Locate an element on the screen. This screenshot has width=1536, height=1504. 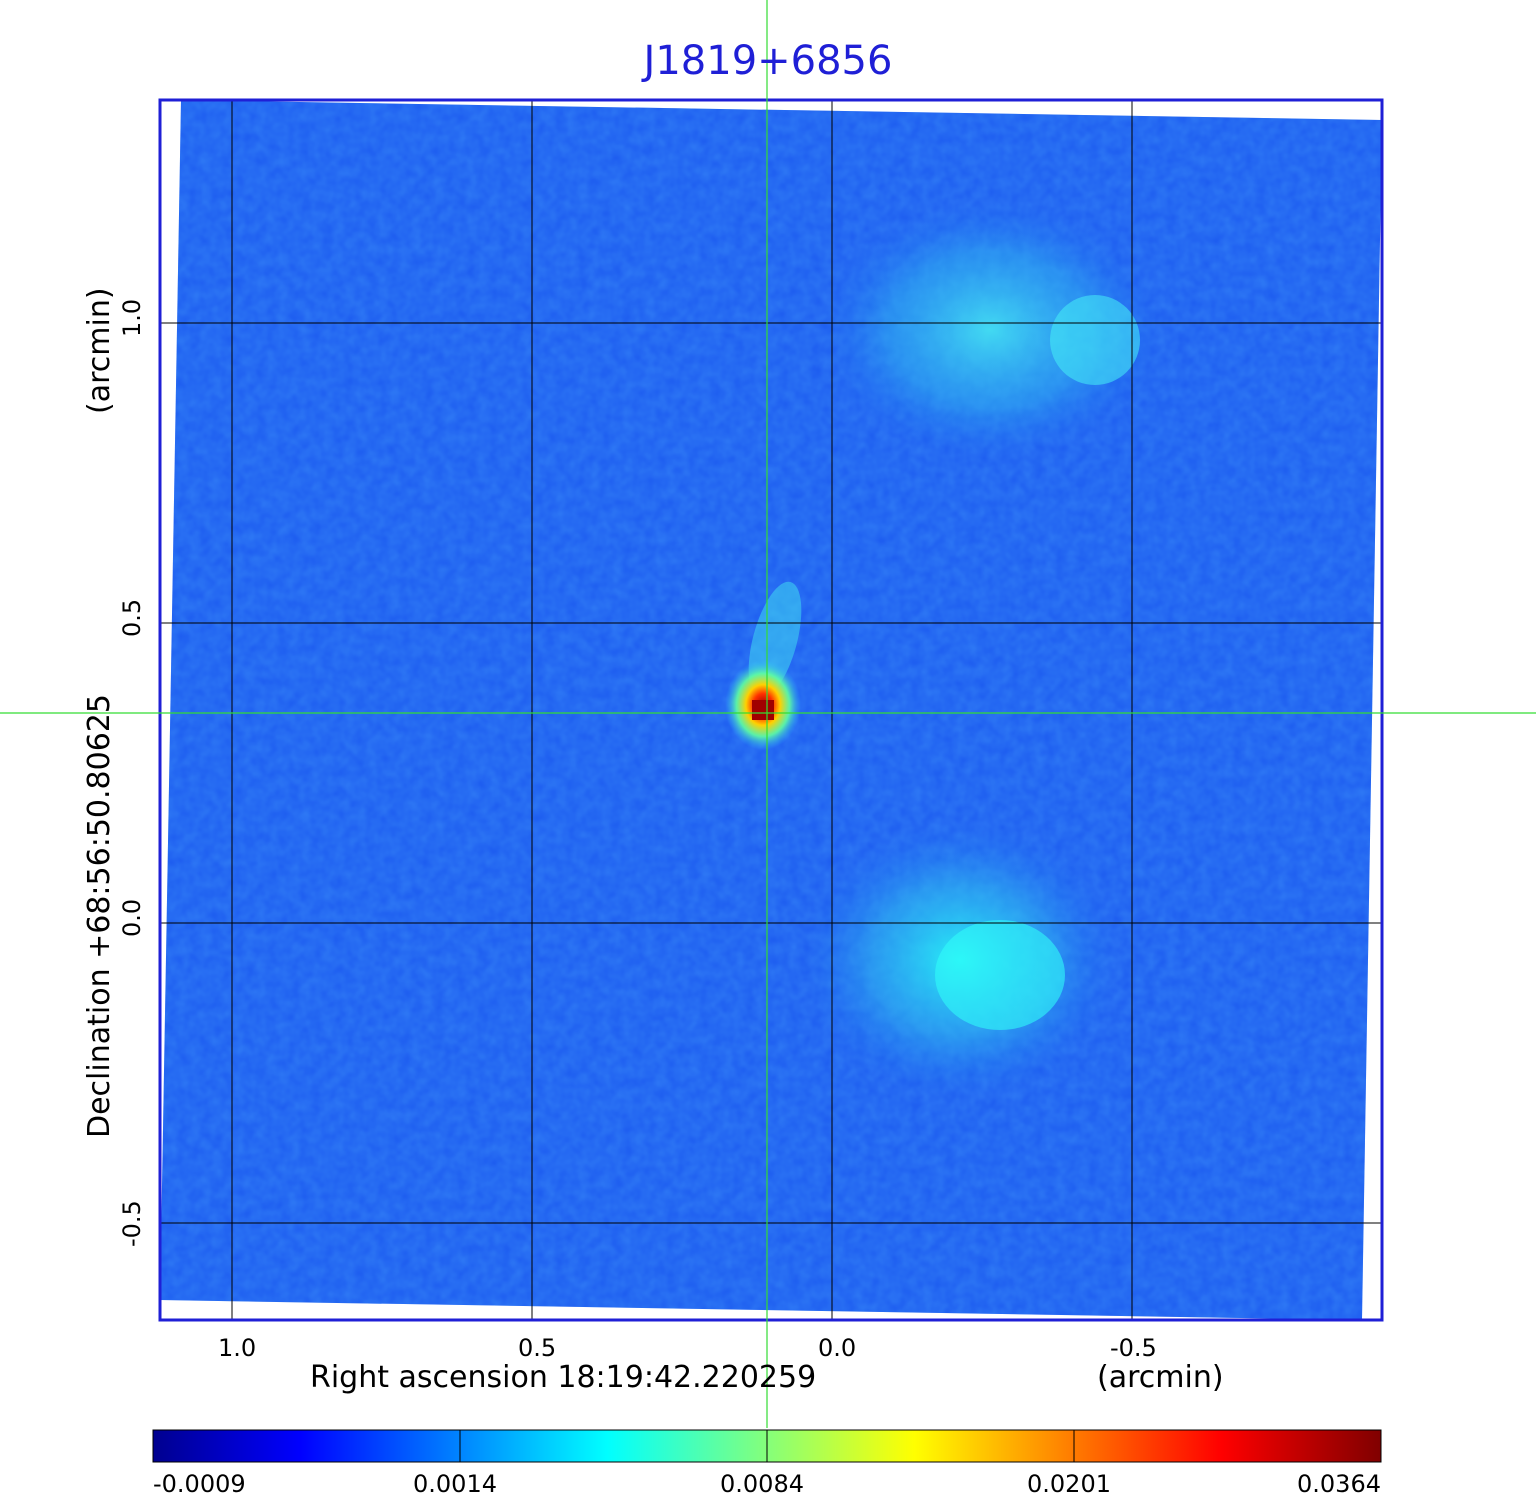
x-axis-unit: (arcmin) is located at coordinates (1160, 1377).